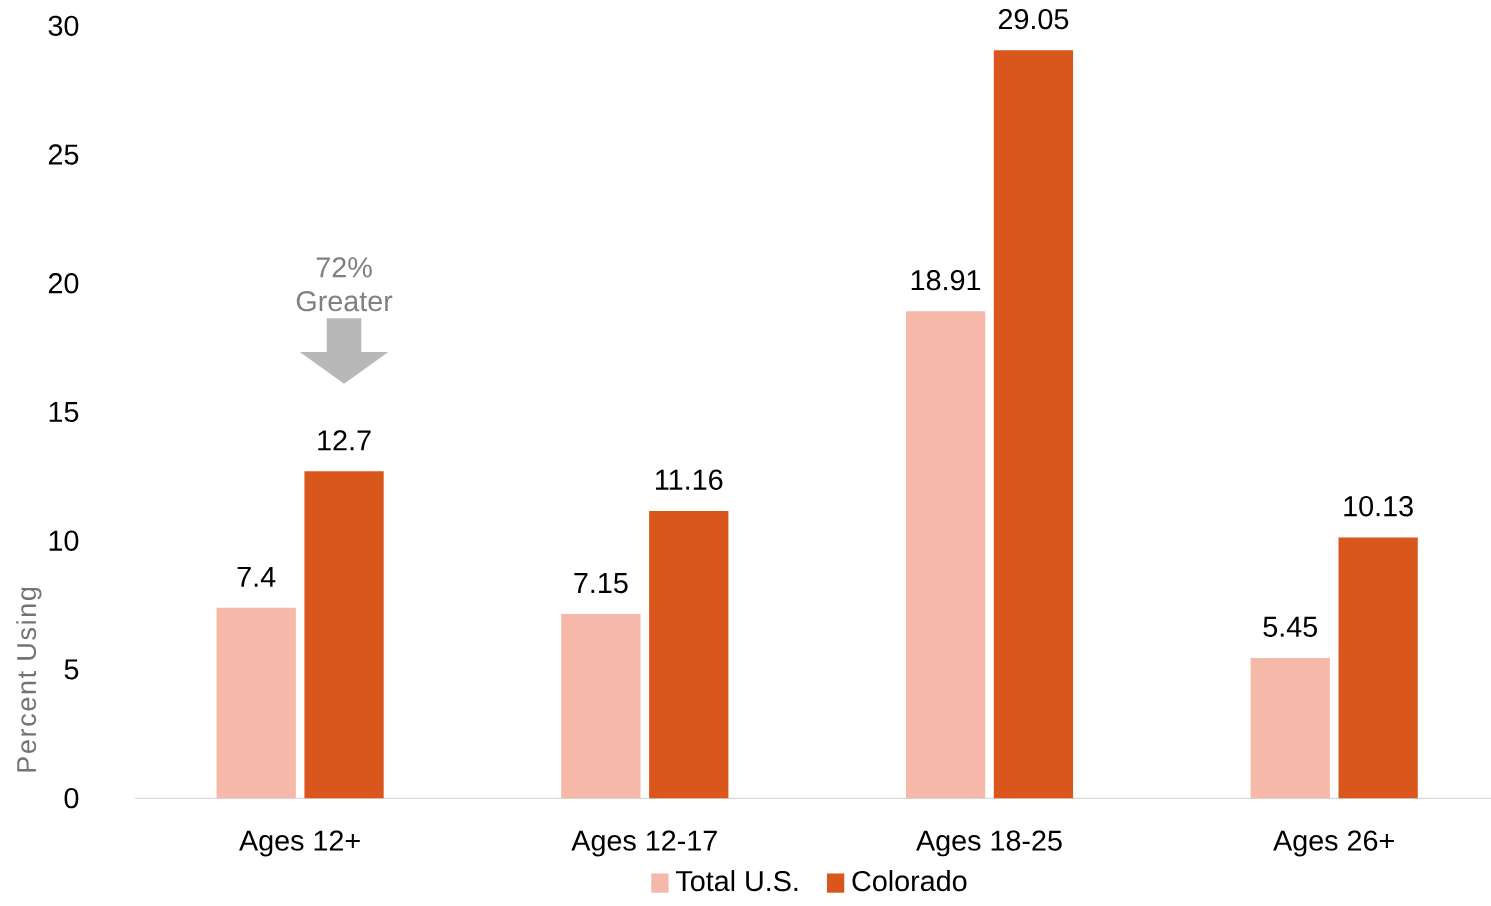  What do you see at coordinates (344, 284) in the screenshot?
I see `annotation: 72% Greater` at bounding box center [344, 284].